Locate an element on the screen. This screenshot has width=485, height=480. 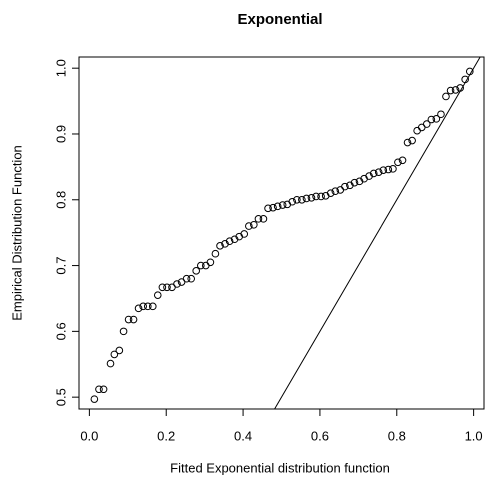
y-tick-label: 0.9 is located at coordinates (60, 134).